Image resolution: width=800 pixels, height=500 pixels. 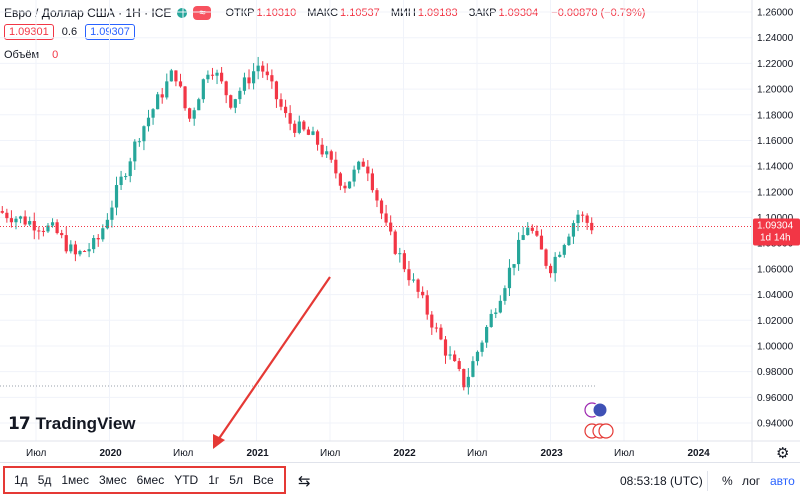 I want to click on range-button-1m: 1мес, so click(x=75, y=480).